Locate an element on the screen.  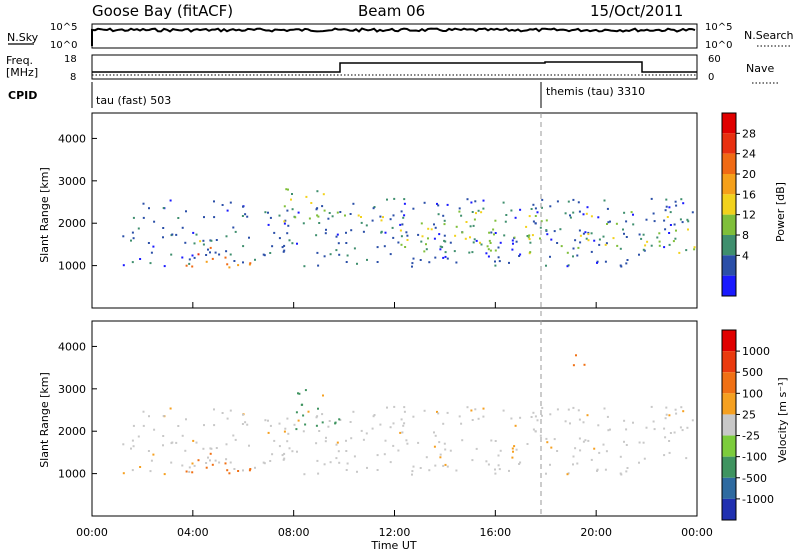
freq-tick-low: 8 is located at coordinates (73, 77).